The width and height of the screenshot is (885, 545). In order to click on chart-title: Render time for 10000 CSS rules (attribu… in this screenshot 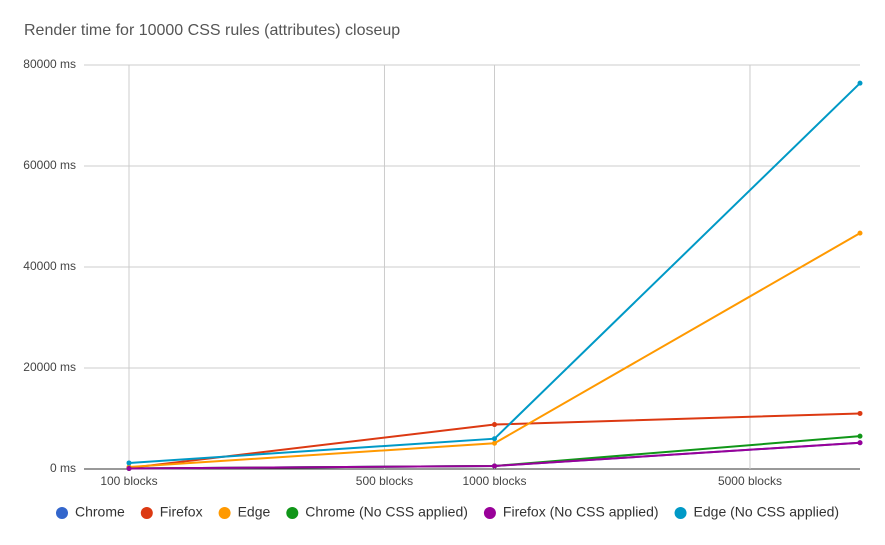, I will do `click(212, 30)`.